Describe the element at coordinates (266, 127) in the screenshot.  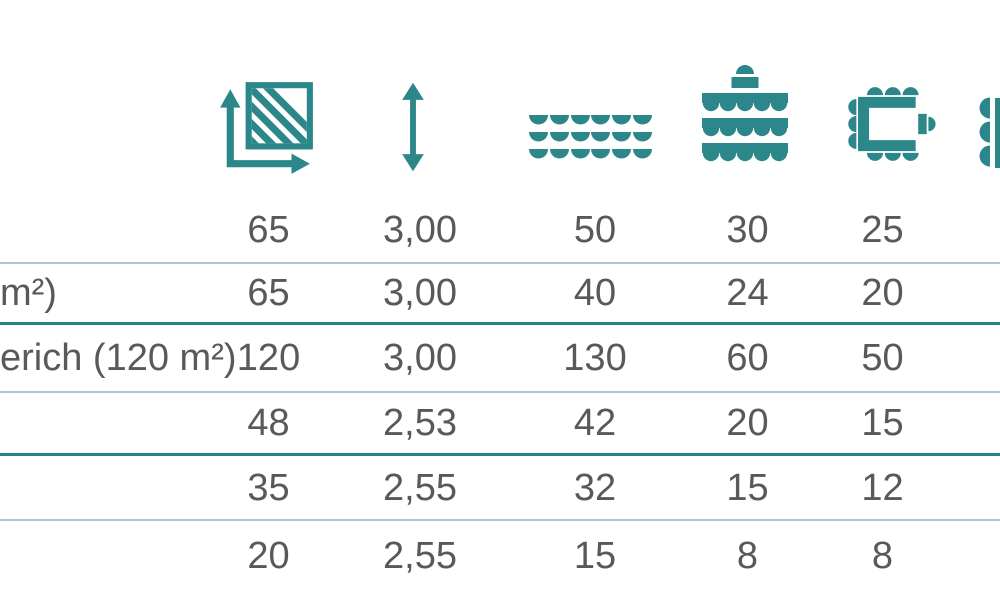
I see `area-icon` at that location.